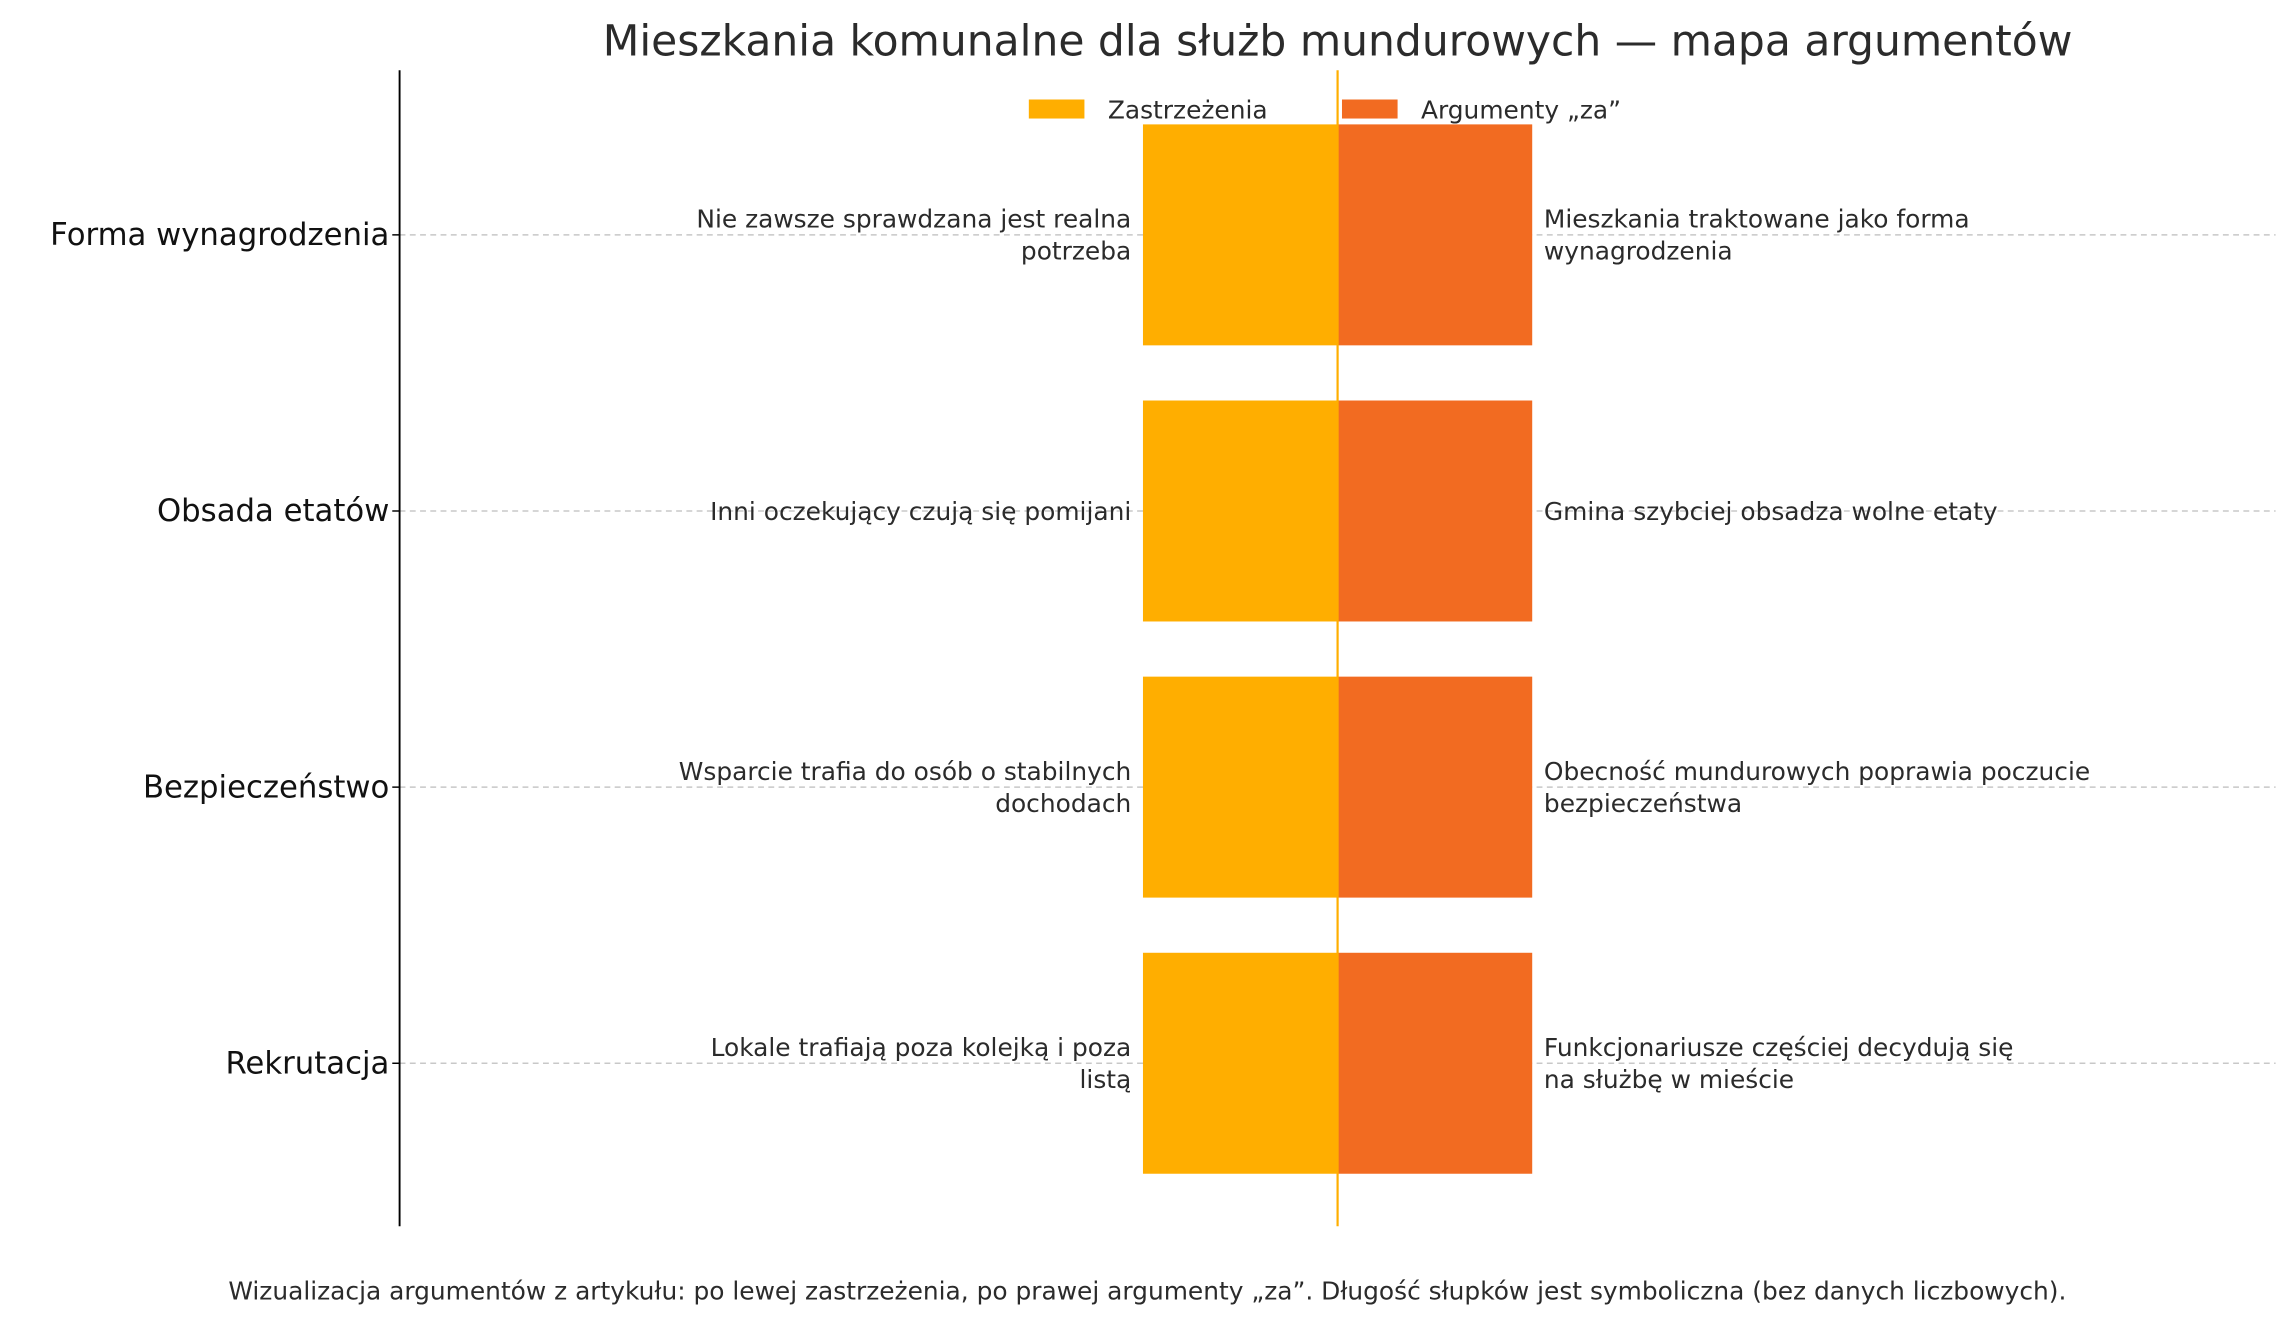 The width and height of the screenshot is (2283, 1317). Describe the element at coordinates (1063, 803) in the screenshot. I see `annotation-line: dochodach` at that location.